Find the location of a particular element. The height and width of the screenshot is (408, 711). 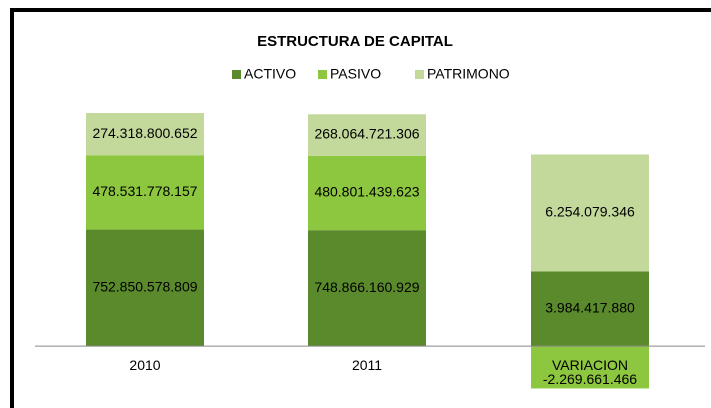

legend-label: ACTIVO is located at coordinates (270, 74).